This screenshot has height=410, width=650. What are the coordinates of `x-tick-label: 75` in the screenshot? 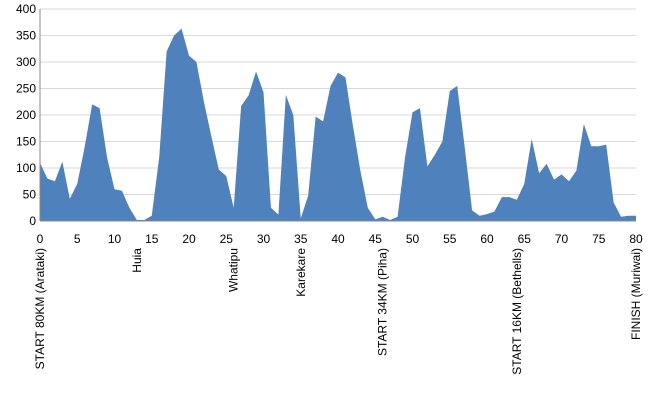 It's located at (599, 239).